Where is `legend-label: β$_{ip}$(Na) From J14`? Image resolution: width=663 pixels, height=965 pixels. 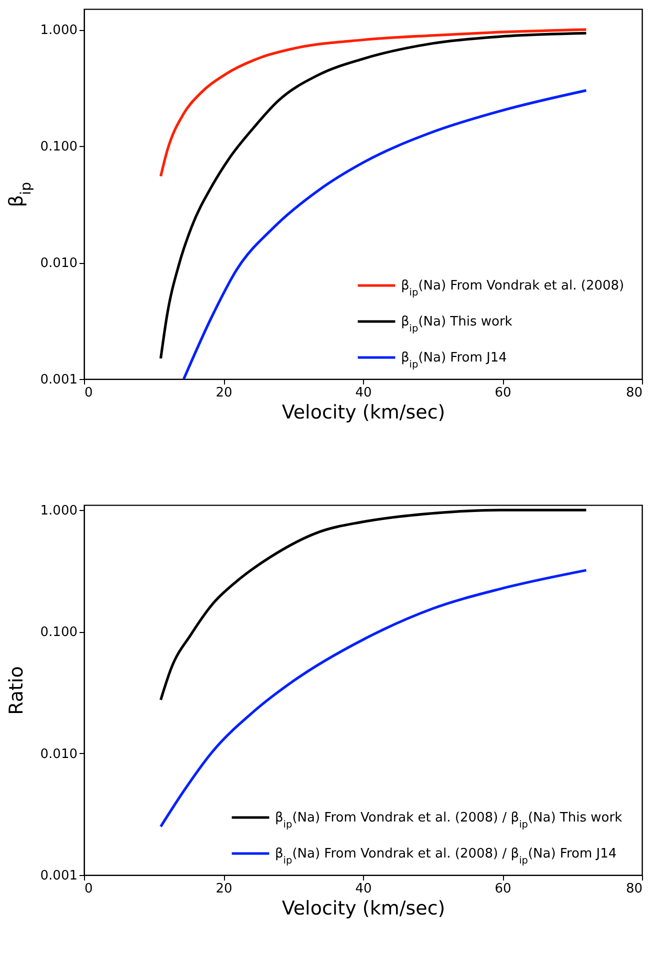
legend-label: β$_{ip}$(Na) From J14 is located at coordinates (454, 360).